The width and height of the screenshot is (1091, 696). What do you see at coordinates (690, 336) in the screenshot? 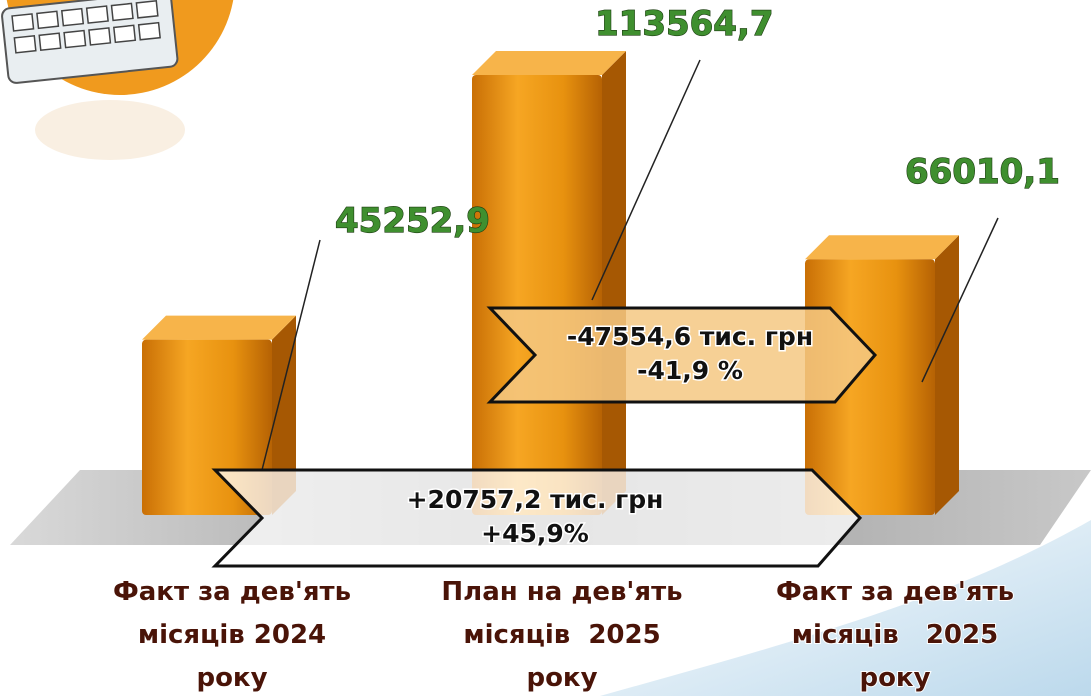
I see `annotation: -47554,6 тис. грн` at bounding box center [690, 336].